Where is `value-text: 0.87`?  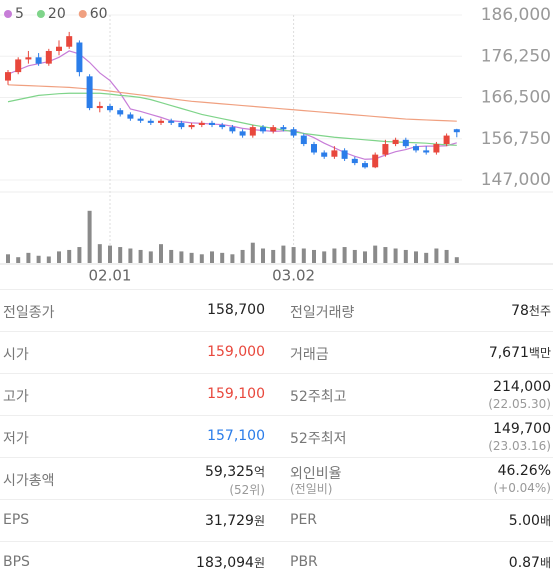
value-text: 0.87 is located at coordinates (524, 563).